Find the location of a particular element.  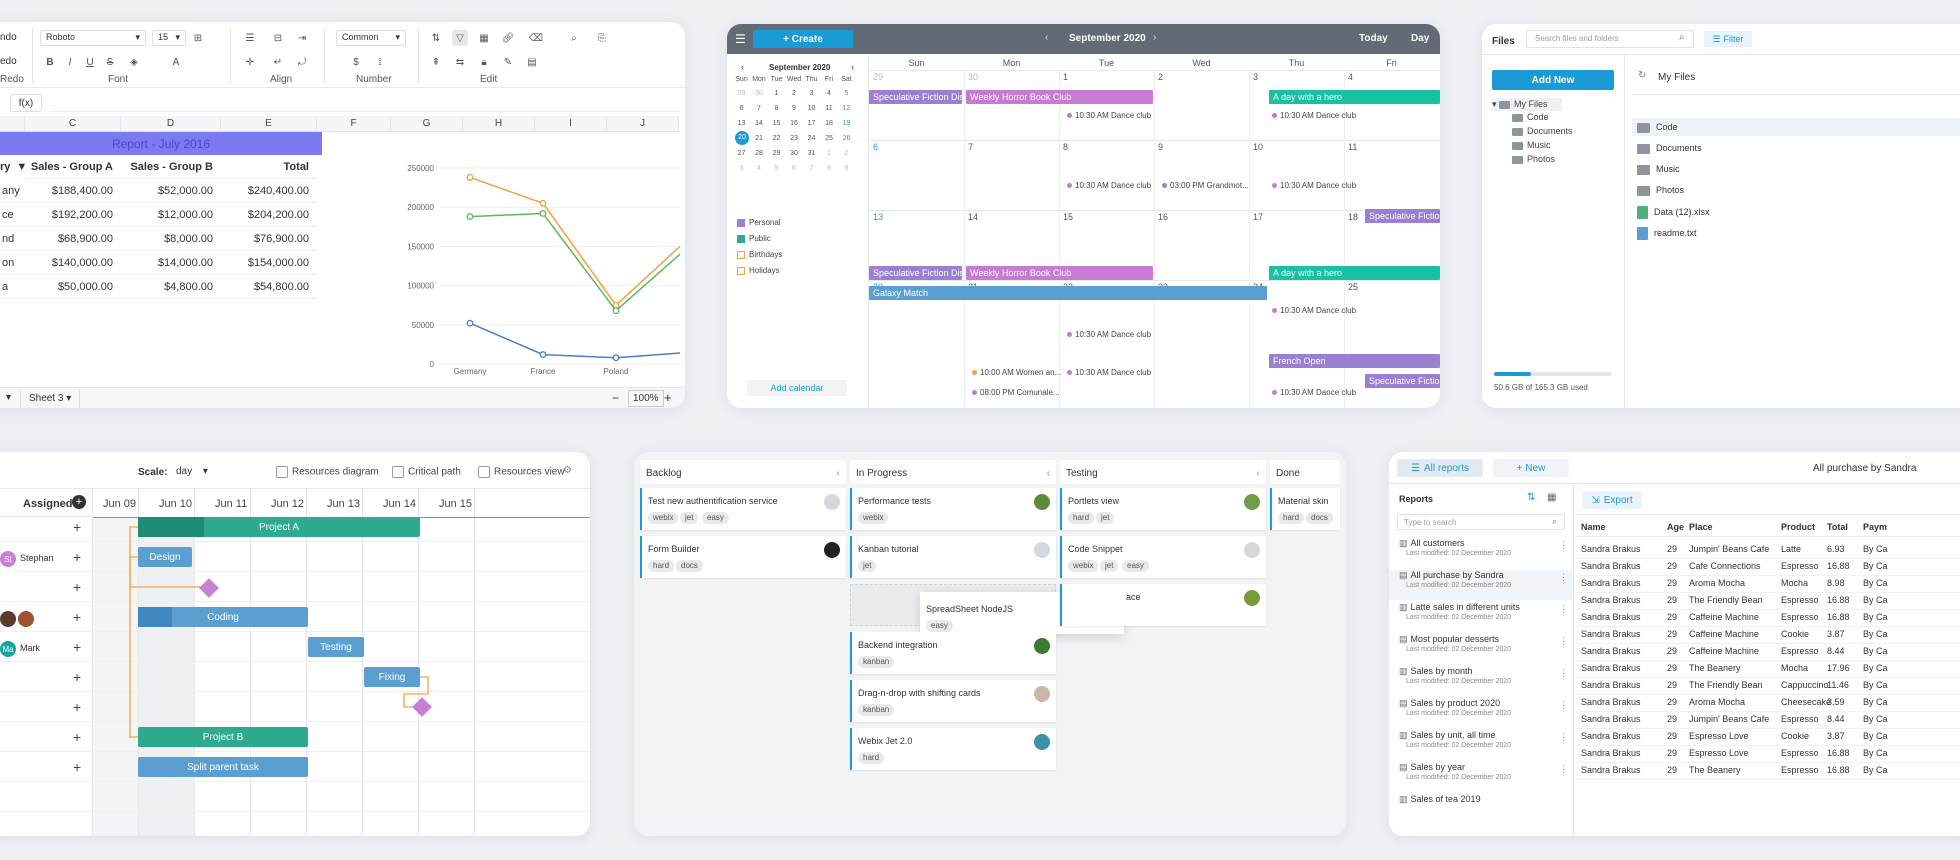

calendar-toggle: Personal is located at coordinates (759, 222).